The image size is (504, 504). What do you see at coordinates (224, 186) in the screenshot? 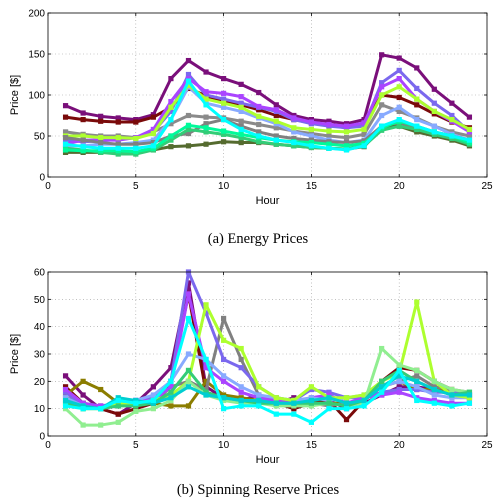
I see `x-tick-label: 10` at bounding box center [224, 186].